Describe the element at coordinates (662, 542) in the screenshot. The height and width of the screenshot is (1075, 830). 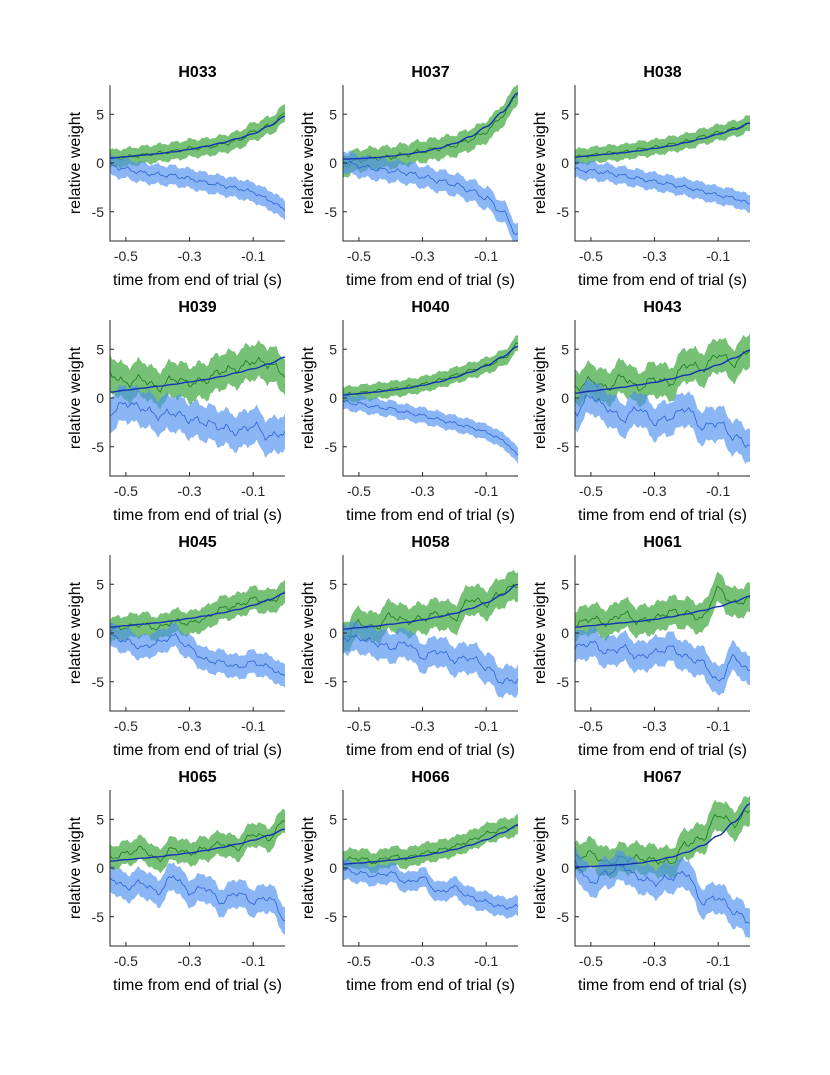
I see `subplot-title: H061` at that location.